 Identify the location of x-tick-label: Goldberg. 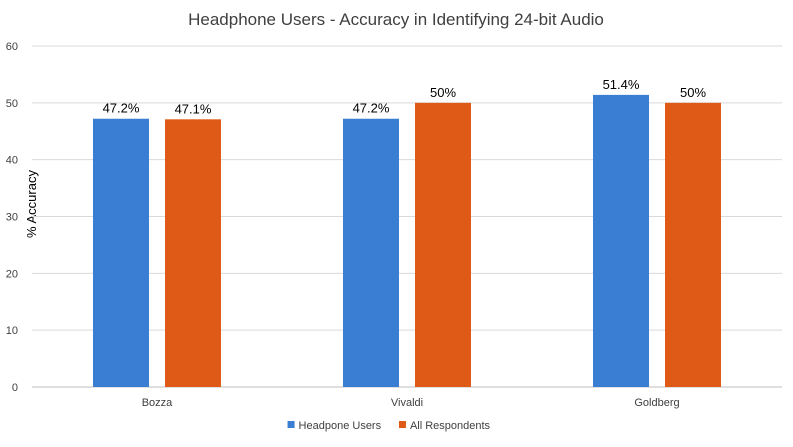
(656, 403).